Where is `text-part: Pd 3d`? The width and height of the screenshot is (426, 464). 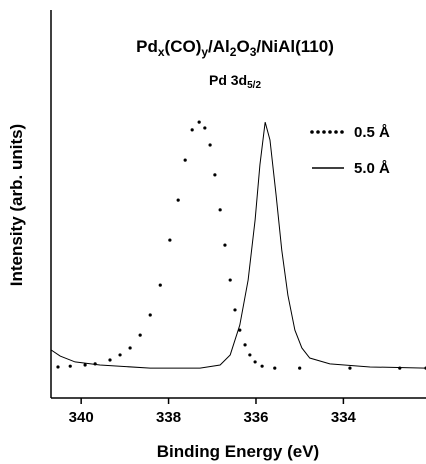
text-part: Pd 3d is located at coordinates (228, 80).